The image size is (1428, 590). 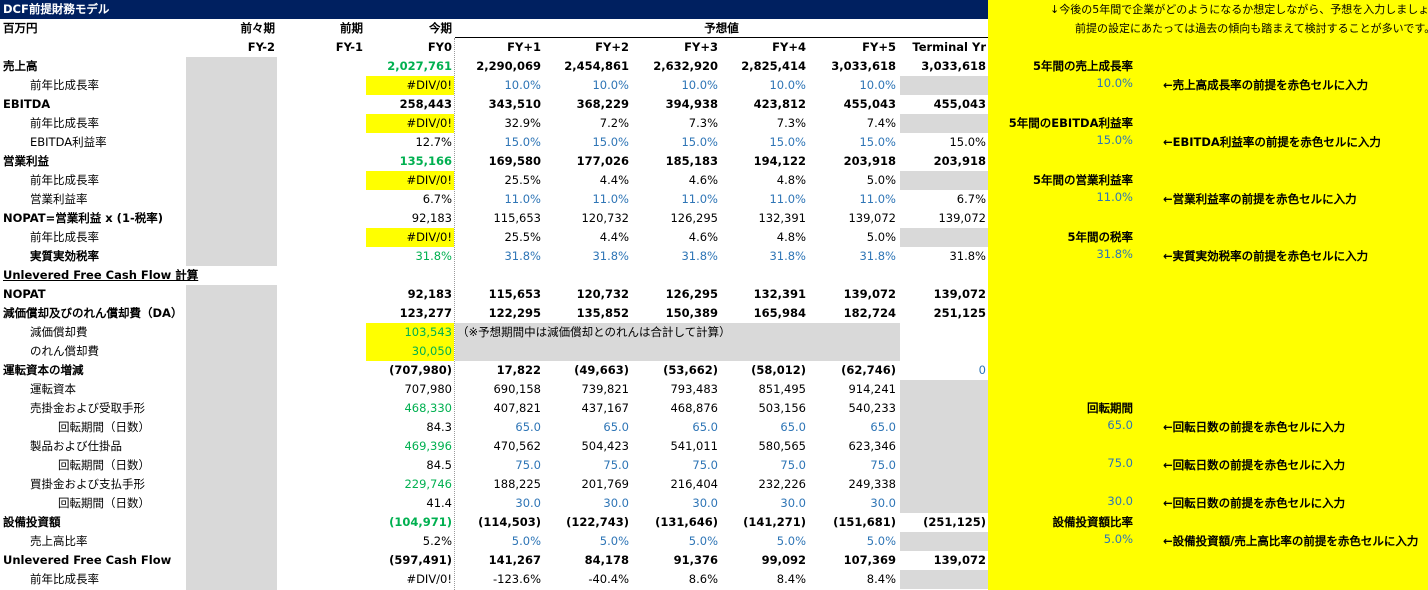 I want to click on cell-fy4: 15.0%, so click(x=787, y=142).